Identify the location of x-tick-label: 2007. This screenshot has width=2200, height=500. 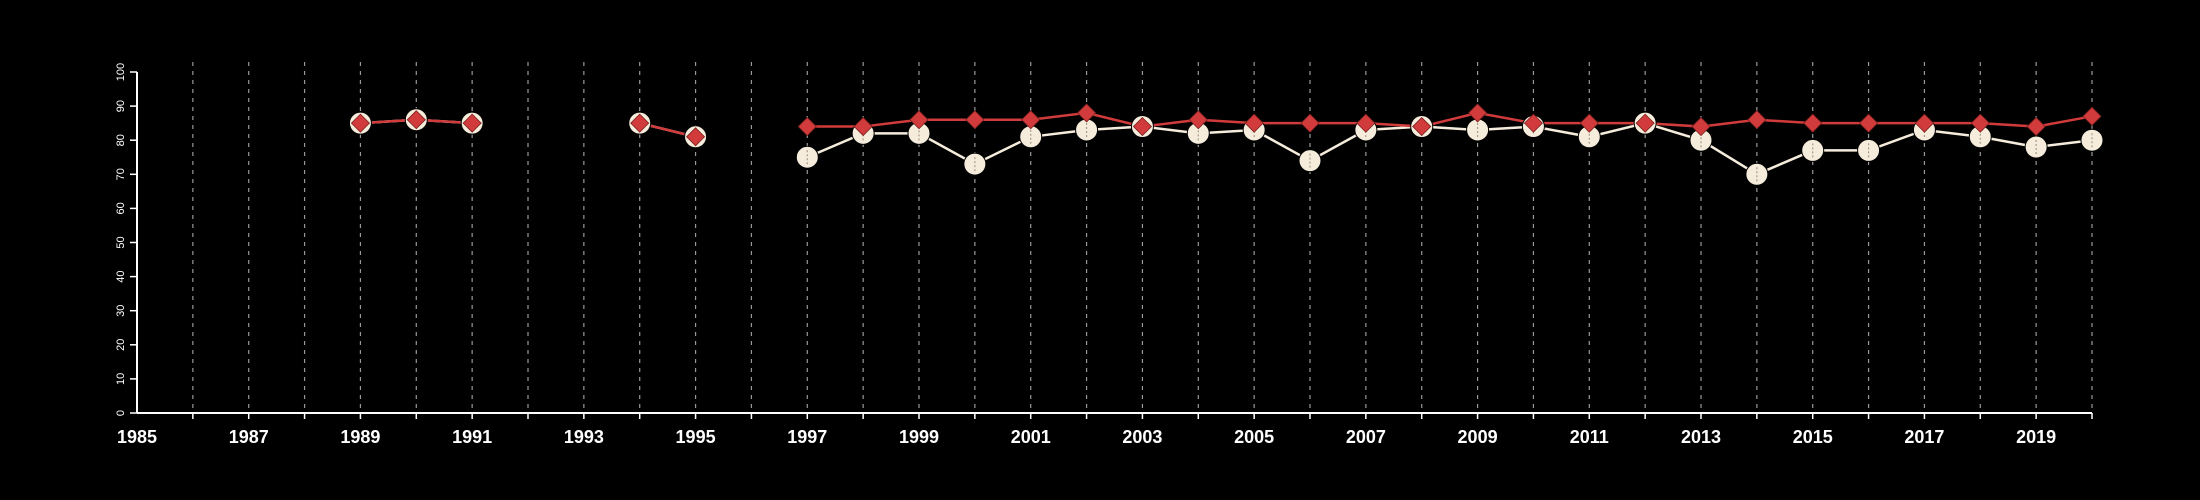
(1366, 437).